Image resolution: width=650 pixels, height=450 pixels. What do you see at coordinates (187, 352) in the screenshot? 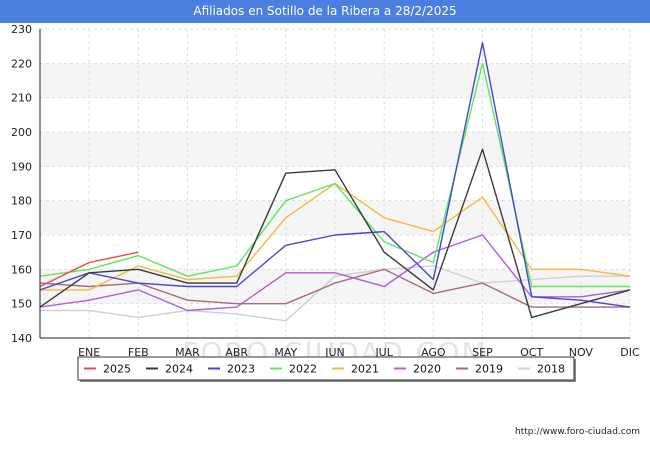
I see `x-tick-label: MAR` at bounding box center [187, 352].